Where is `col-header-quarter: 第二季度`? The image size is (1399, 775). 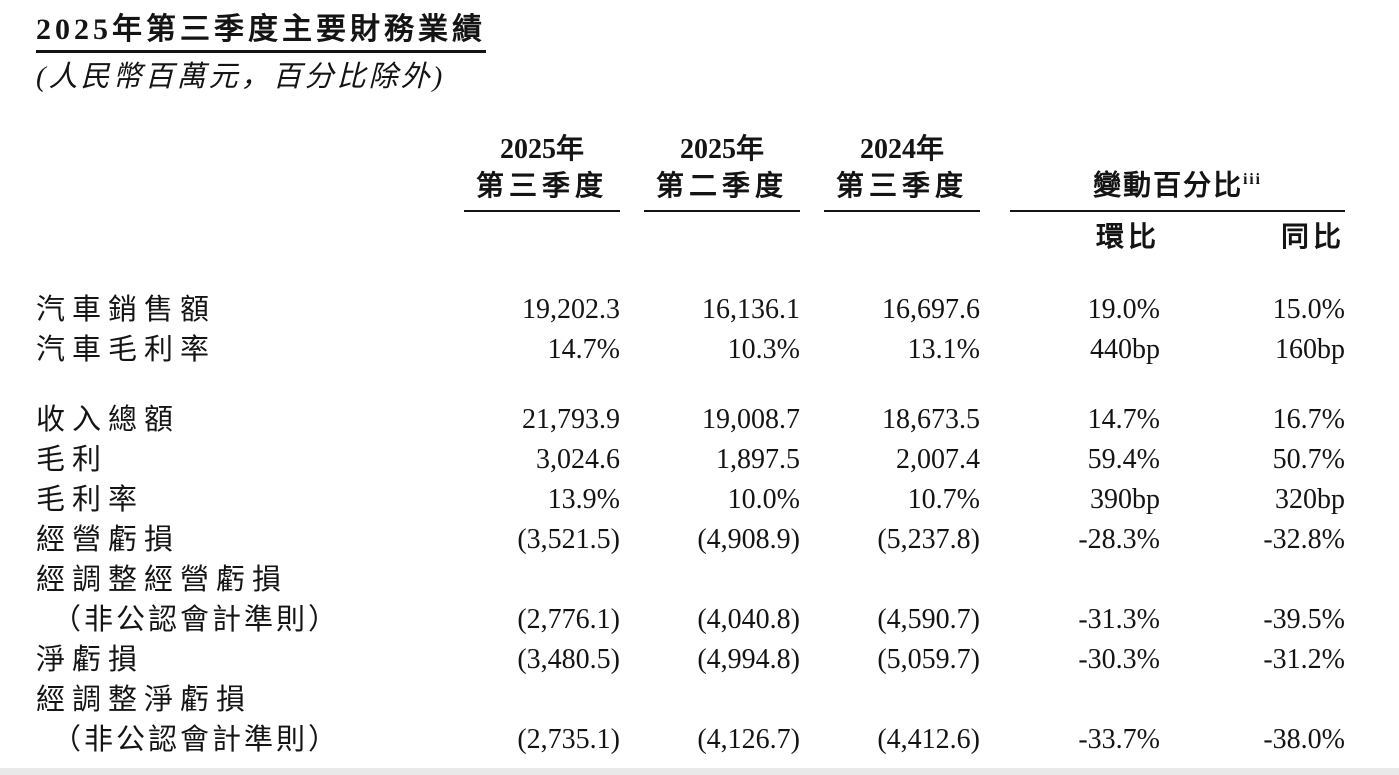
col-header-quarter: 第二季度 is located at coordinates (721, 186).